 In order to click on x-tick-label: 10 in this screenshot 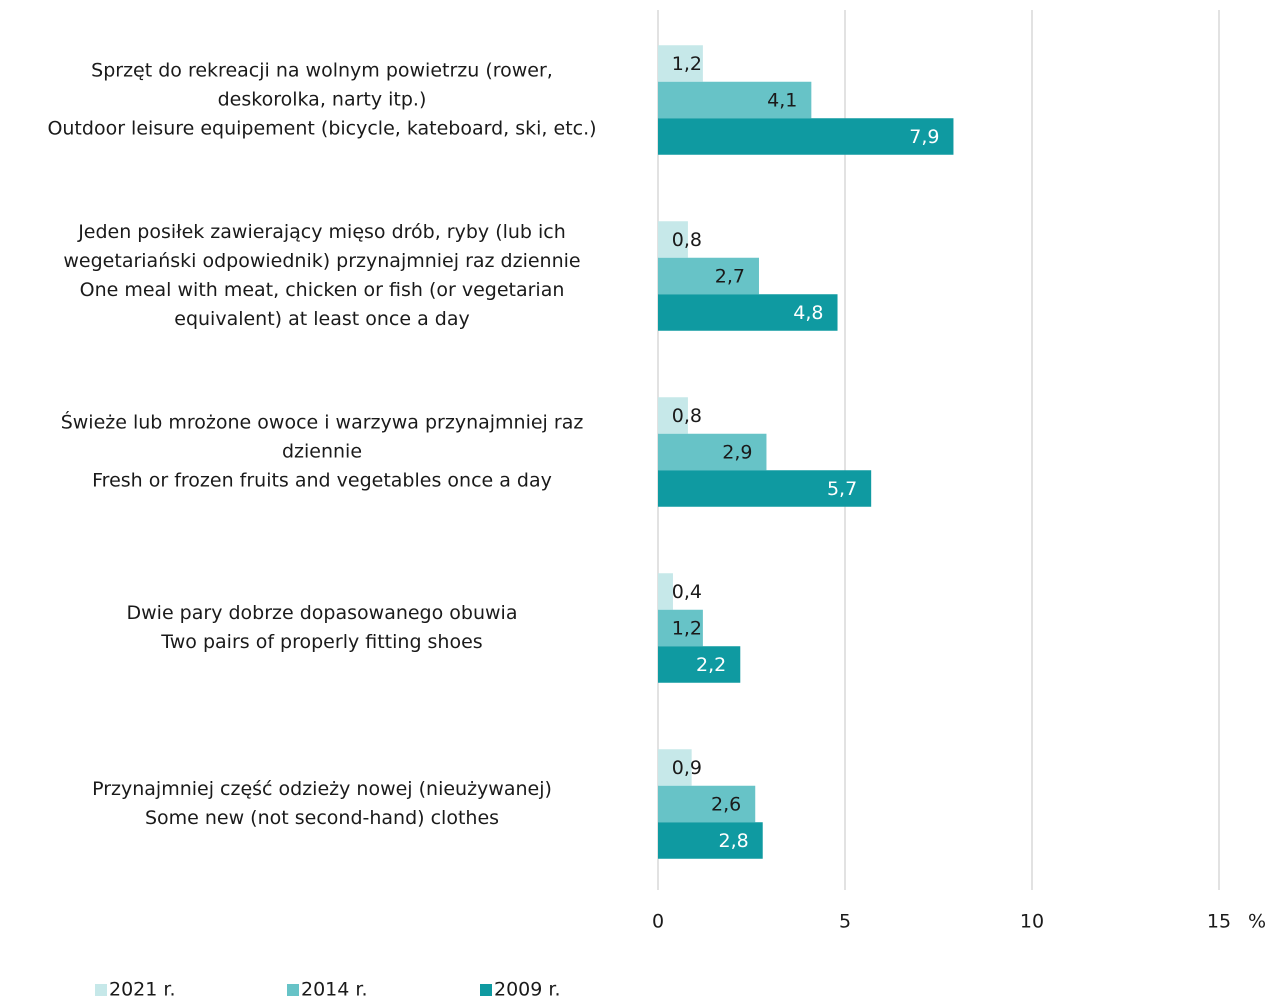, I will do `click(1032, 922)`.